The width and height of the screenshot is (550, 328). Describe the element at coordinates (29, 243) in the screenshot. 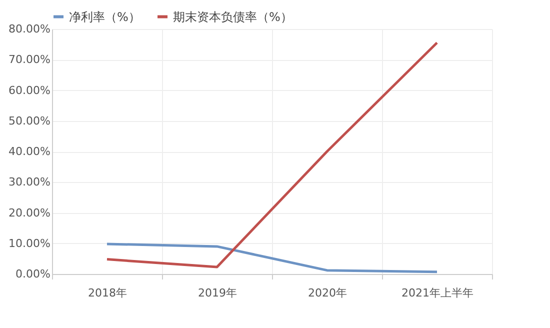

I see `y-tick-label: 10.00%` at that location.